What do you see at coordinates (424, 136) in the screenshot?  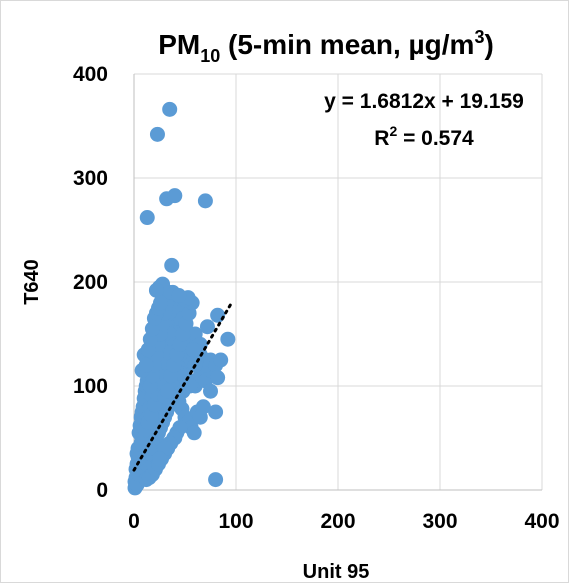 I see `r-squared-label: R2 = 0.574` at bounding box center [424, 136].